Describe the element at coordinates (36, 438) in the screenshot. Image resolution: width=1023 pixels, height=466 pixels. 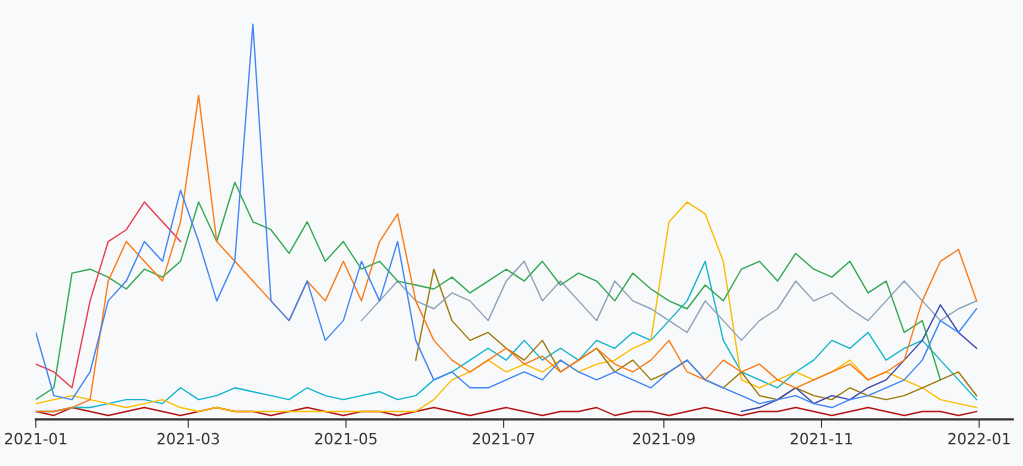
I see `x-tick-label: 2021-01` at that location.